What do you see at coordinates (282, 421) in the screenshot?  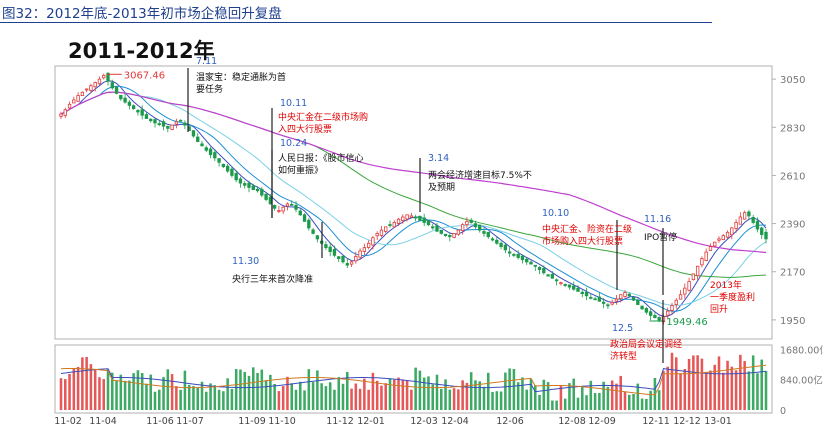 I see `x-tick-label: 11-10` at bounding box center [282, 421].